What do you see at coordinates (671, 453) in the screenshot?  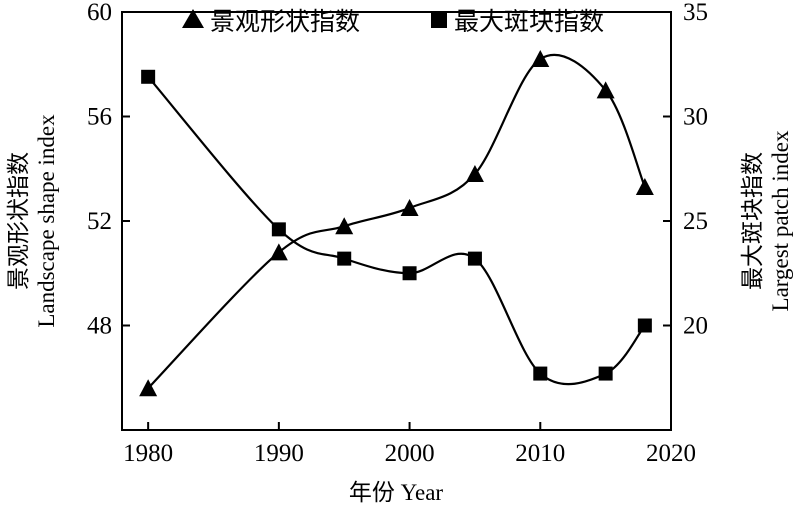 I see `x-tick-label: 2020` at bounding box center [671, 453].